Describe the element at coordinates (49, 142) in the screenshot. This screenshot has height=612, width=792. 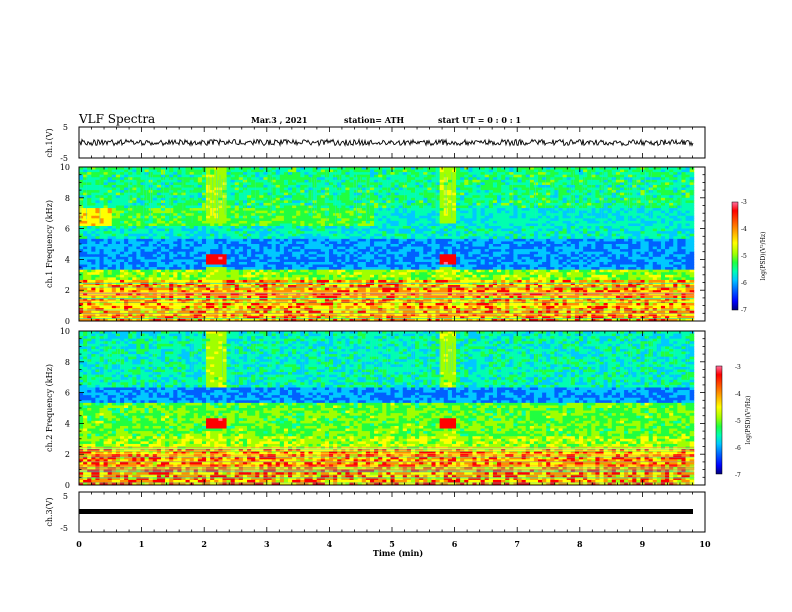
I see `ch1-waveform-ylabel: ch.1(V)` at that location.